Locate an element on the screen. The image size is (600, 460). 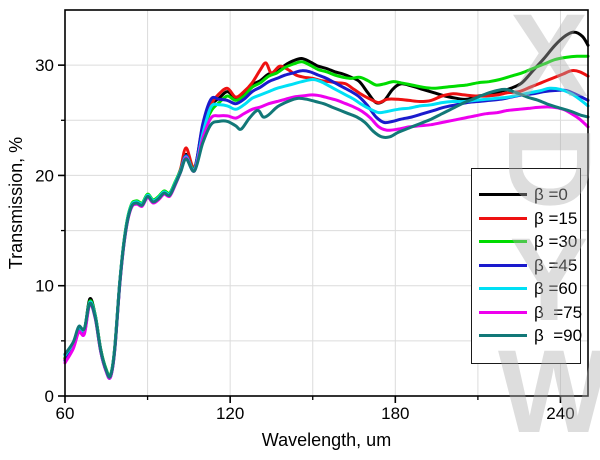
y-tick-label: 0 is located at coordinates (49, 396).